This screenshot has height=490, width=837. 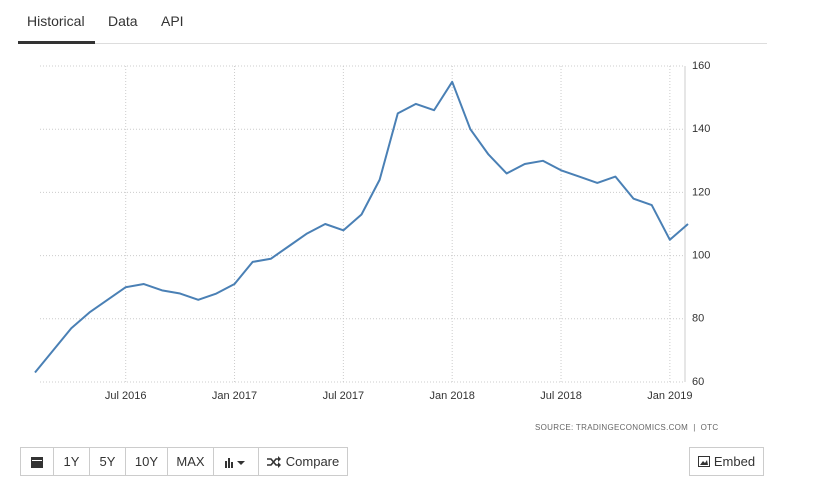 What do you see at coordinates (698, 382) in the screenshot?
I see `y-tick-label: 60` at bounding box center [698, 382].